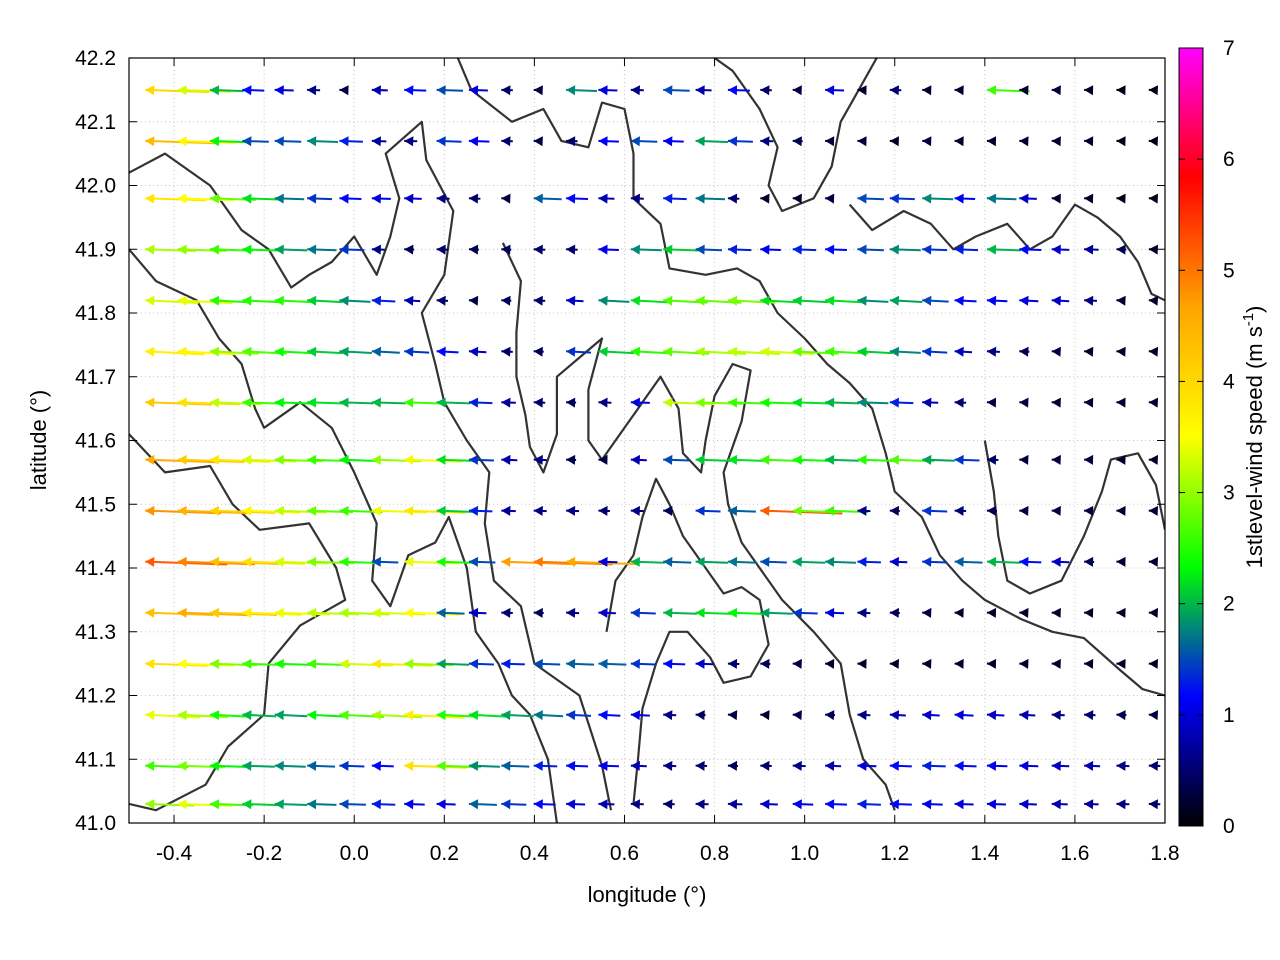 This screenshot has width=1280, height=960. I want to click on y-tick-label: 41.6, so click(95, 441).